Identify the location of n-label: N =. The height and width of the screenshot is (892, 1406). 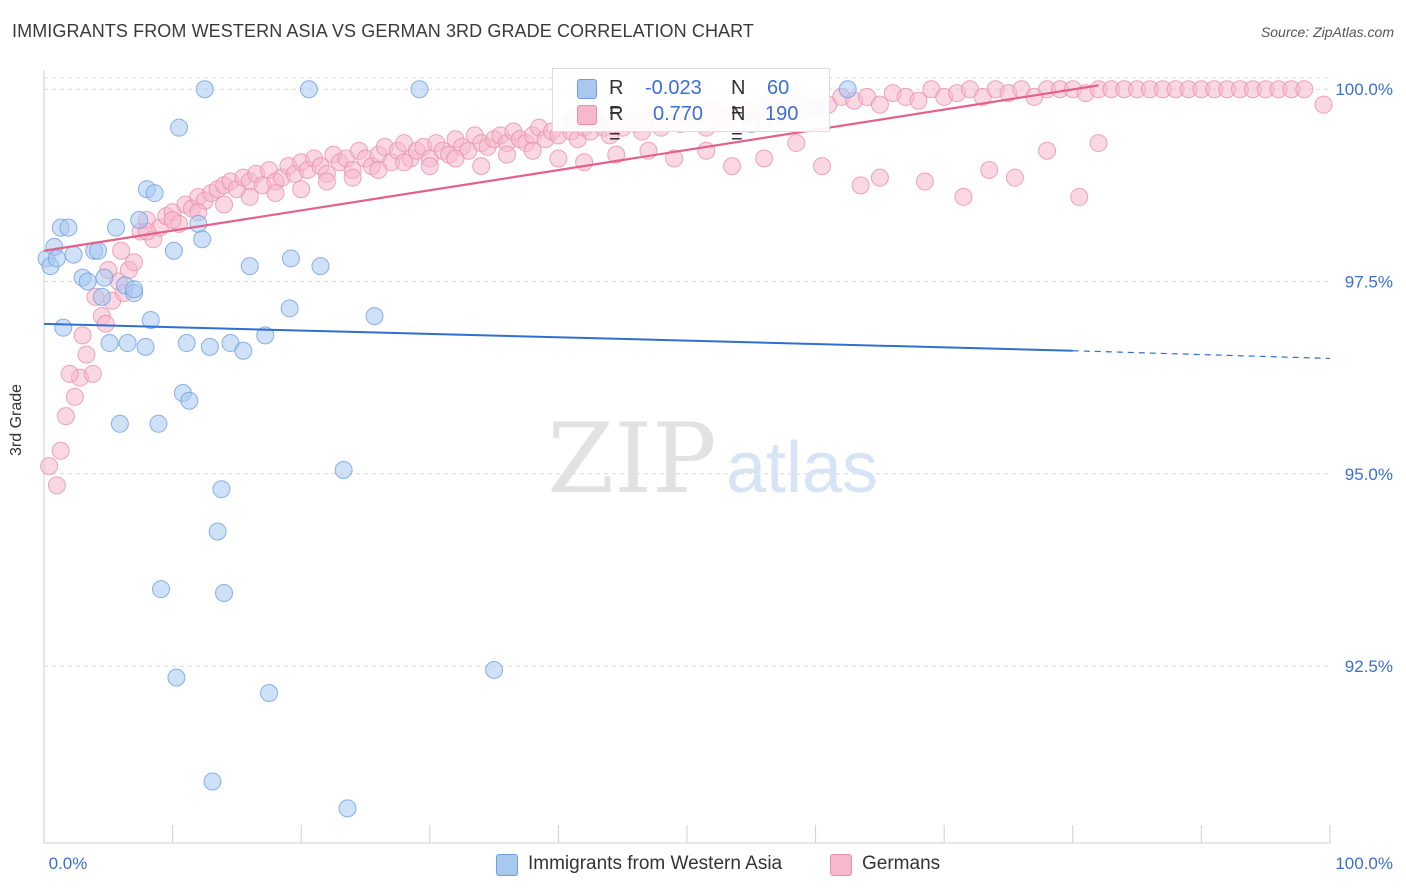
(738, 99).